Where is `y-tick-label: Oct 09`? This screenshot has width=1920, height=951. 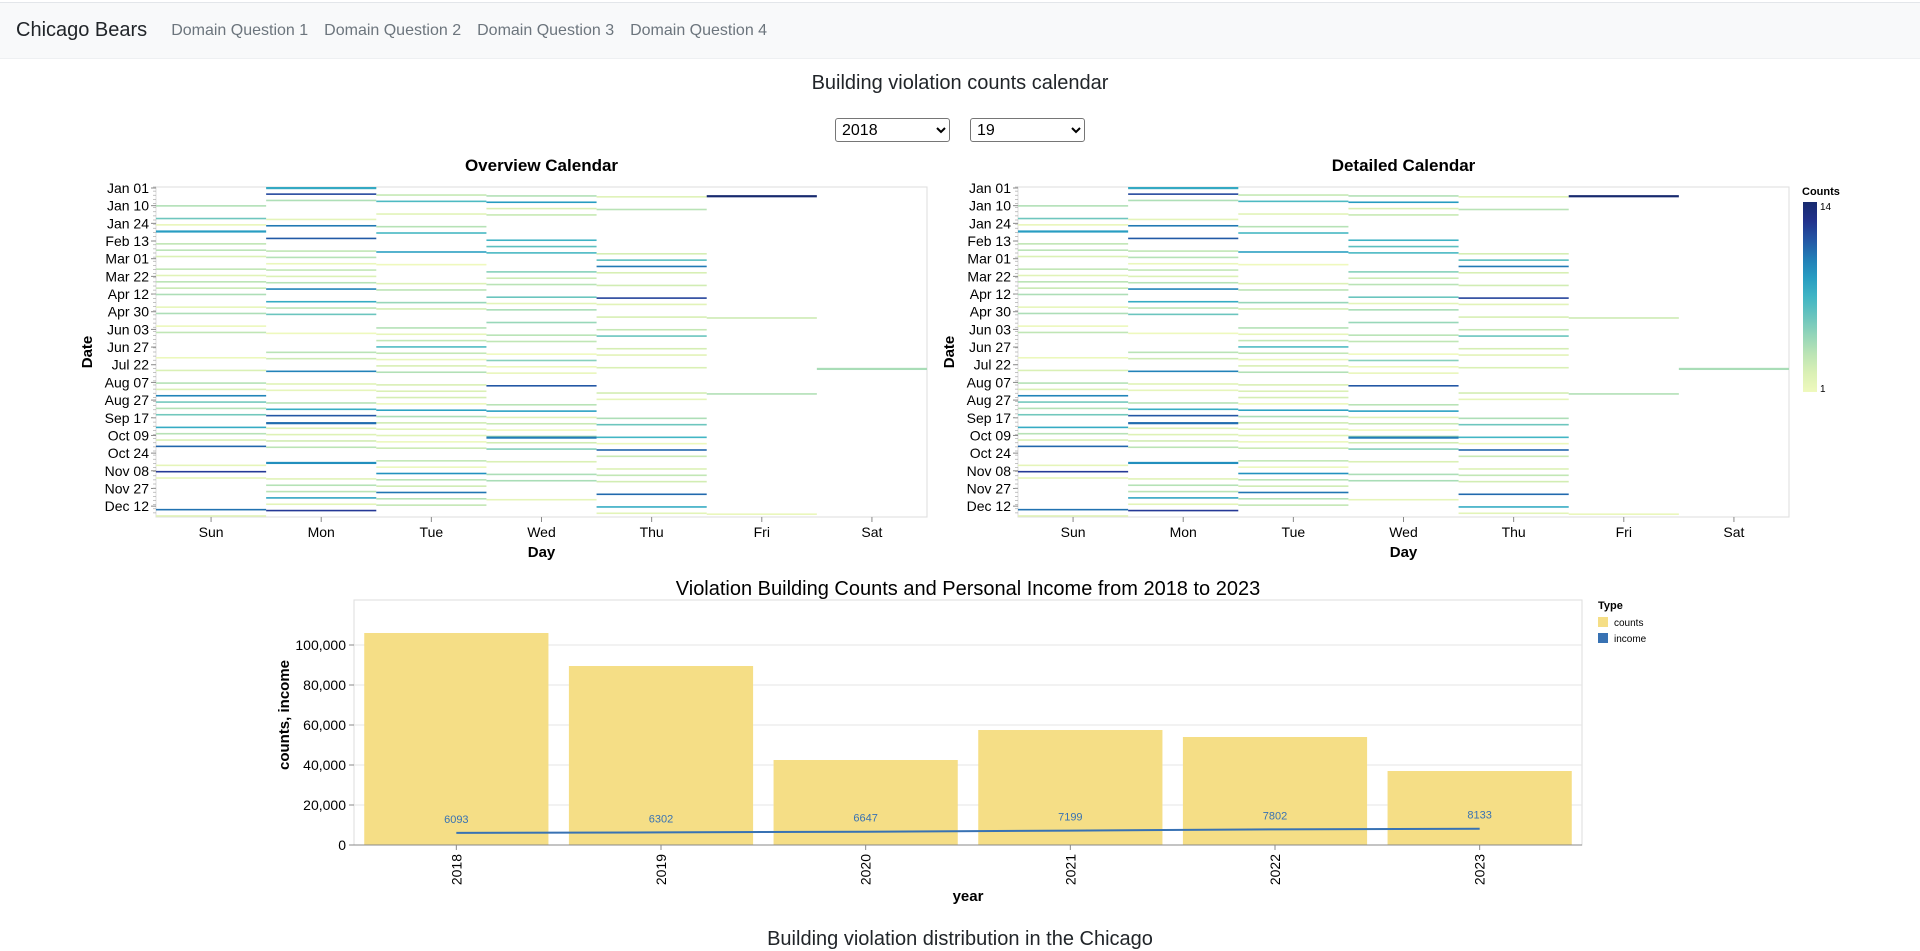 y-tick-label: Oct 09 is located at coordinates (128, 435).